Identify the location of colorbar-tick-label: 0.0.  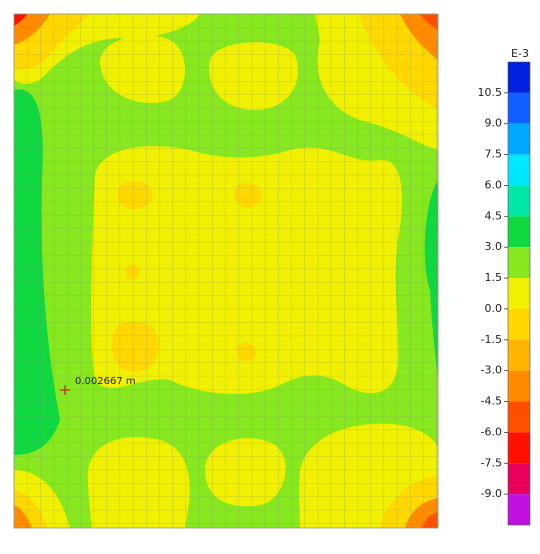
(494, 308).